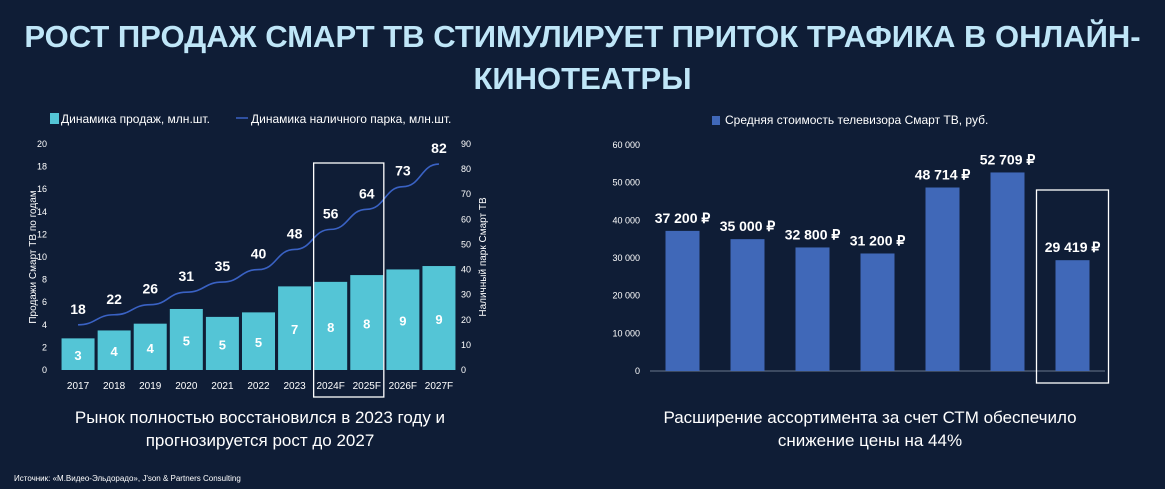 The width and height of the screenshot is (1165, 489). What do you see at coordinates (42, 167) in the screenshot?
I see `left-axis-tick: 18` at bounding box center [42, 167].